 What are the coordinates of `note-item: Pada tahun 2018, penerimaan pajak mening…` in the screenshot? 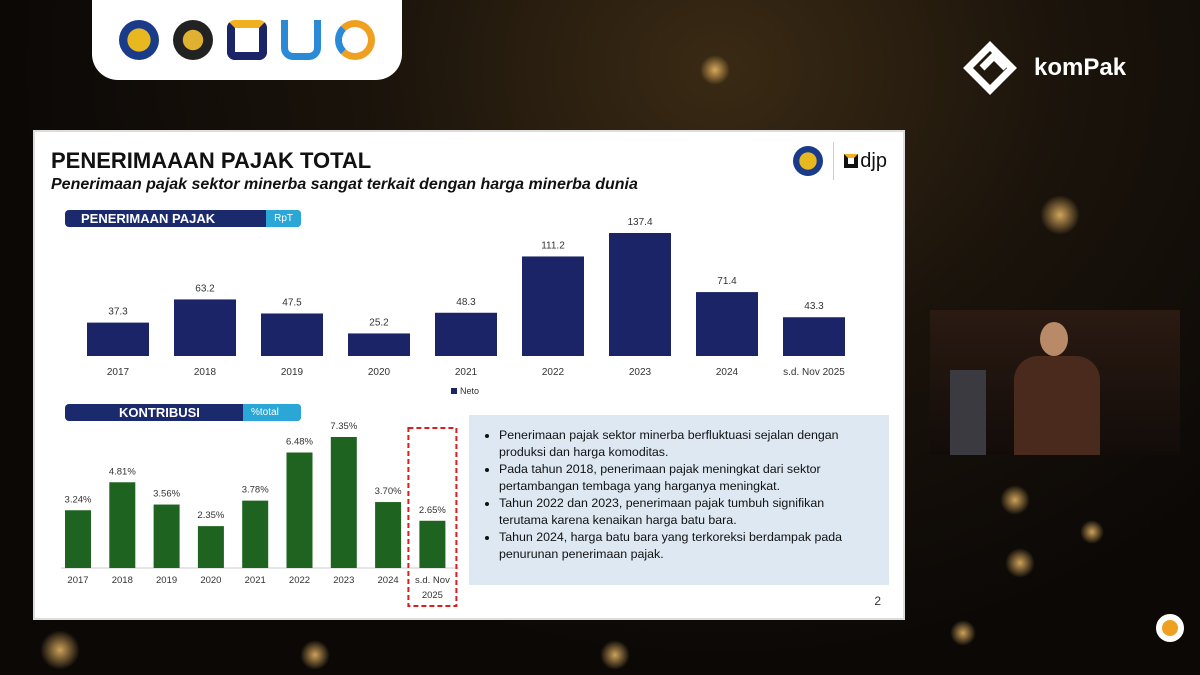 It's located at (687, 478).